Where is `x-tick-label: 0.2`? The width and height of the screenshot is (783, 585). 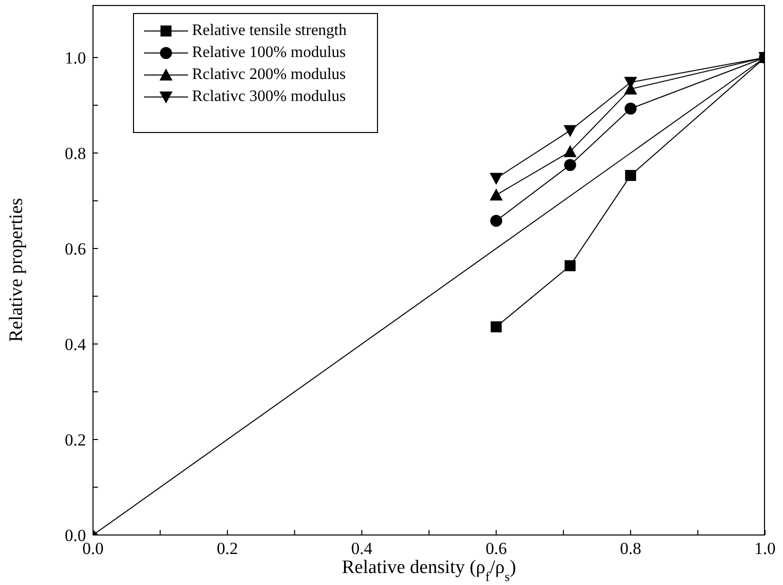 x-tick-label: 0.2 is located at coordinates (227, 548).